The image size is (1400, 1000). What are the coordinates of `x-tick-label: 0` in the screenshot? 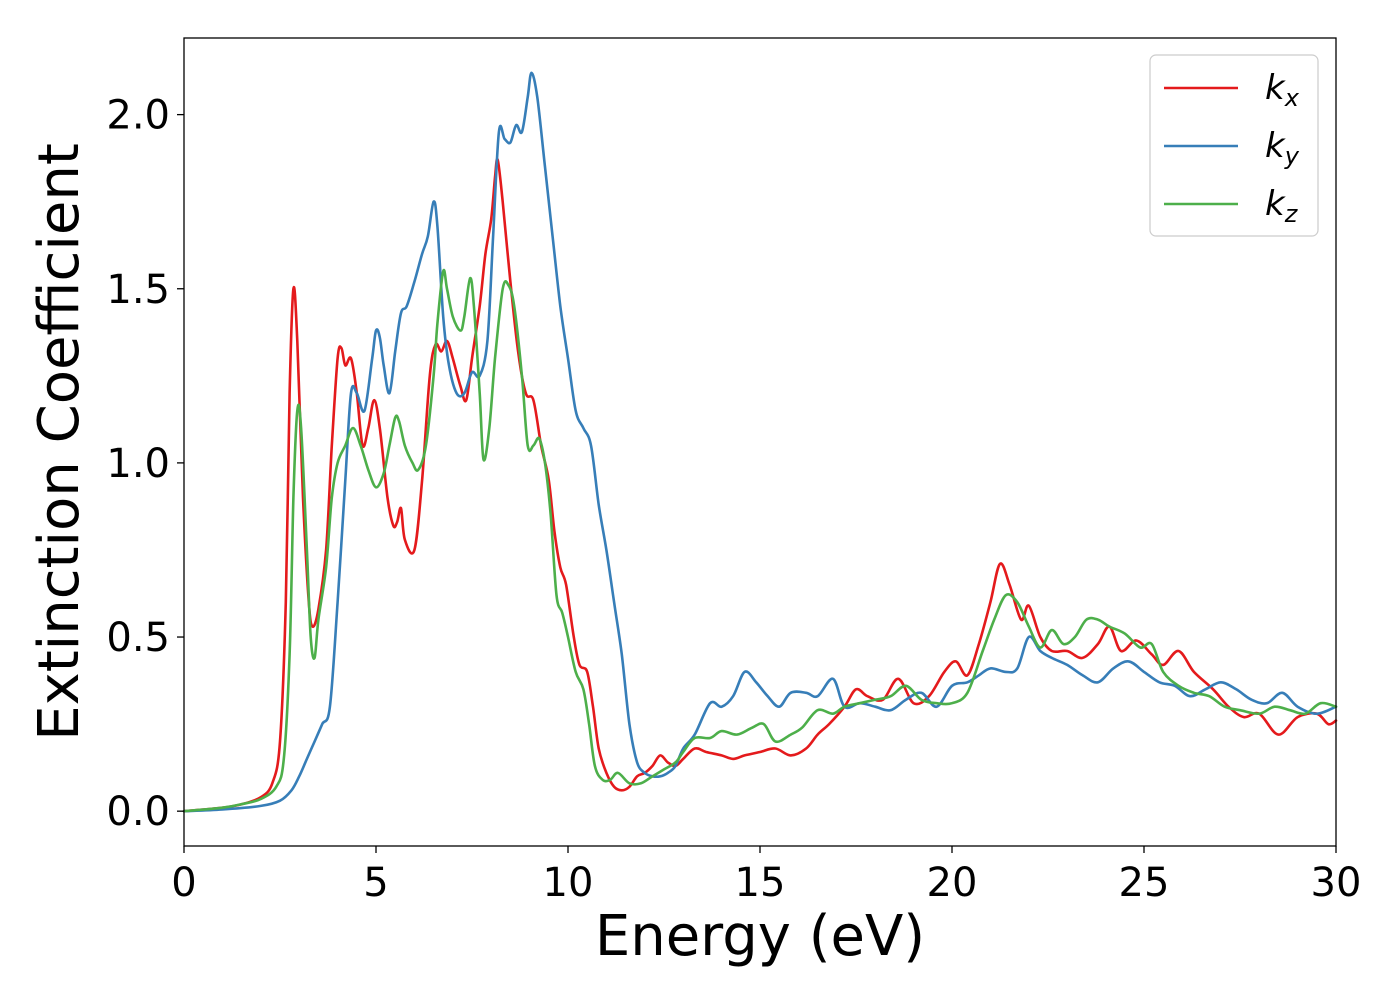 It's located at (183, 883).